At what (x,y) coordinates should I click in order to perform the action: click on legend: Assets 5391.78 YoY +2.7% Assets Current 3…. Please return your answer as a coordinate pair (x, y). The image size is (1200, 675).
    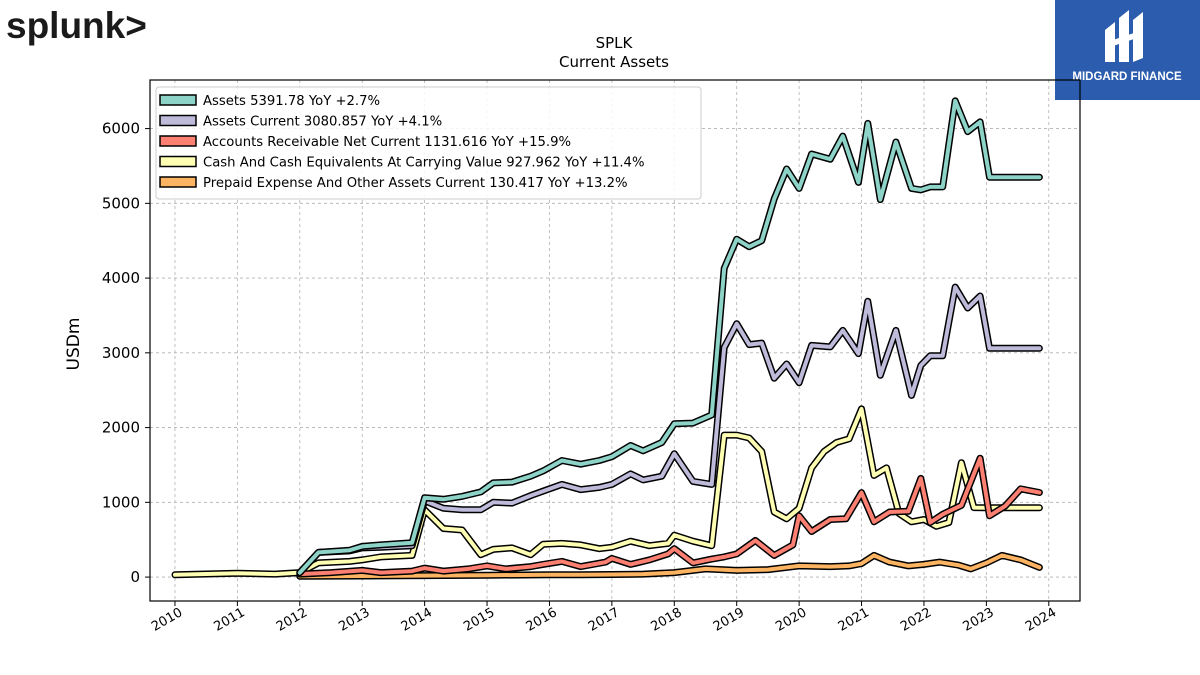
    Looking at the image, I should click on (428, 143).